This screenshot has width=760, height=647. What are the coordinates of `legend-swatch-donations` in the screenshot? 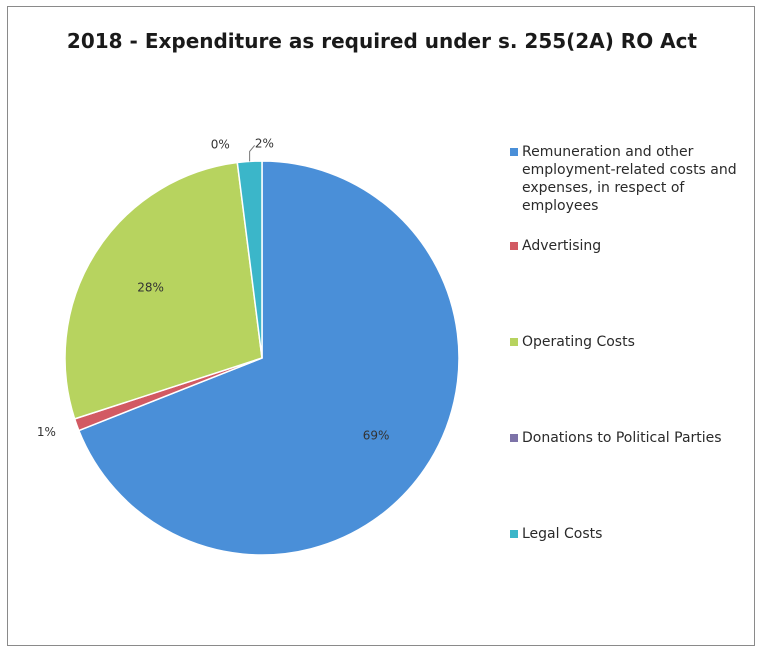 It's located at (514, 438).